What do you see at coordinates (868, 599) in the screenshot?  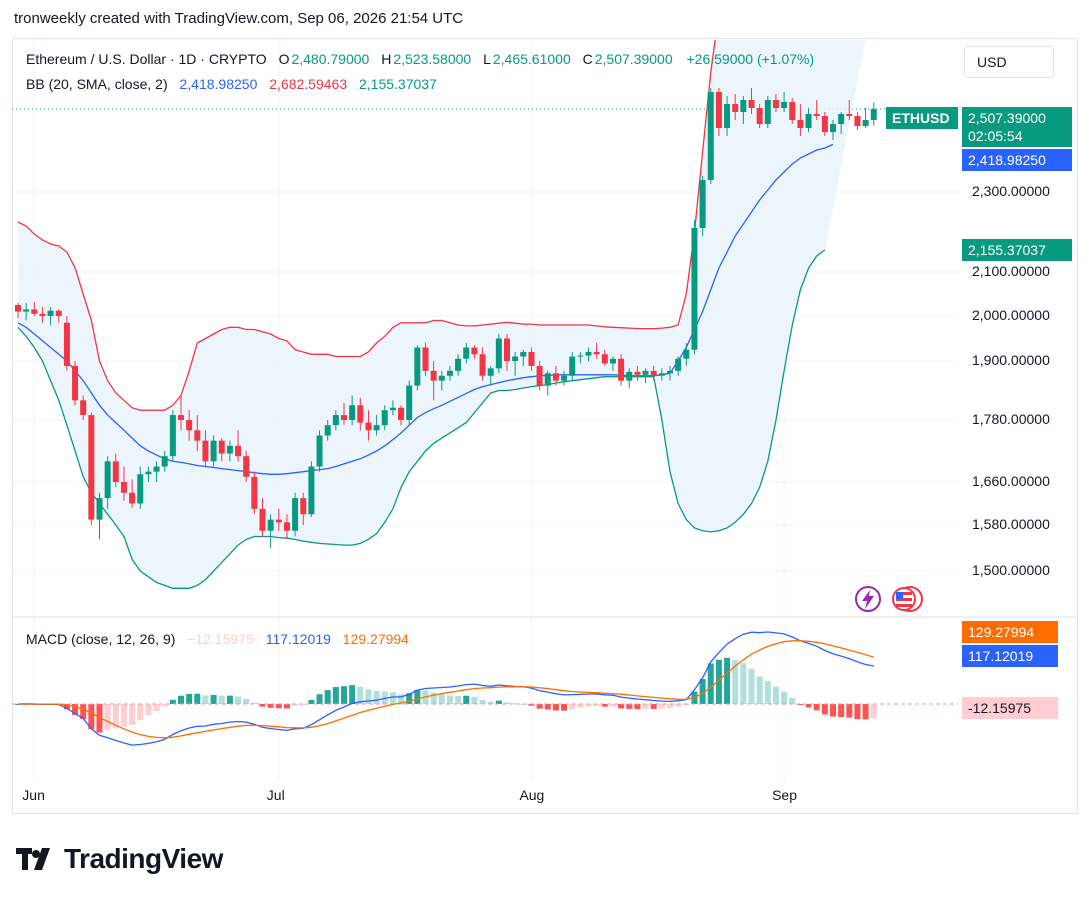 I see `lightning-icon` at bounding box center [868, 599].